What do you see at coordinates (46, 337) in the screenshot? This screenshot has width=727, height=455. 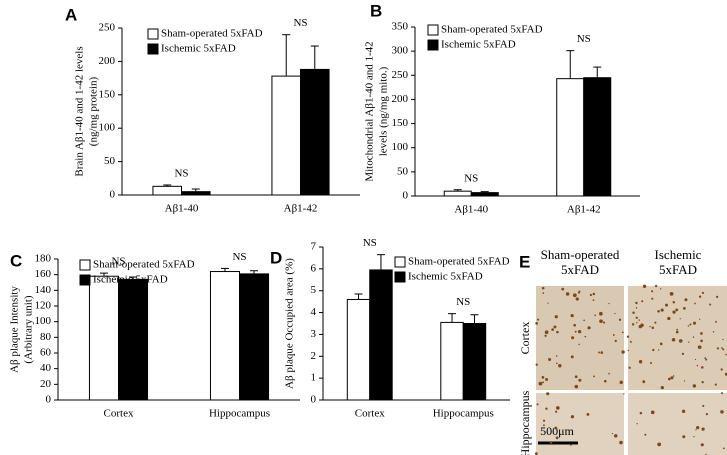 I see `y-tick-label: 80` at bounding box center [46, 337].